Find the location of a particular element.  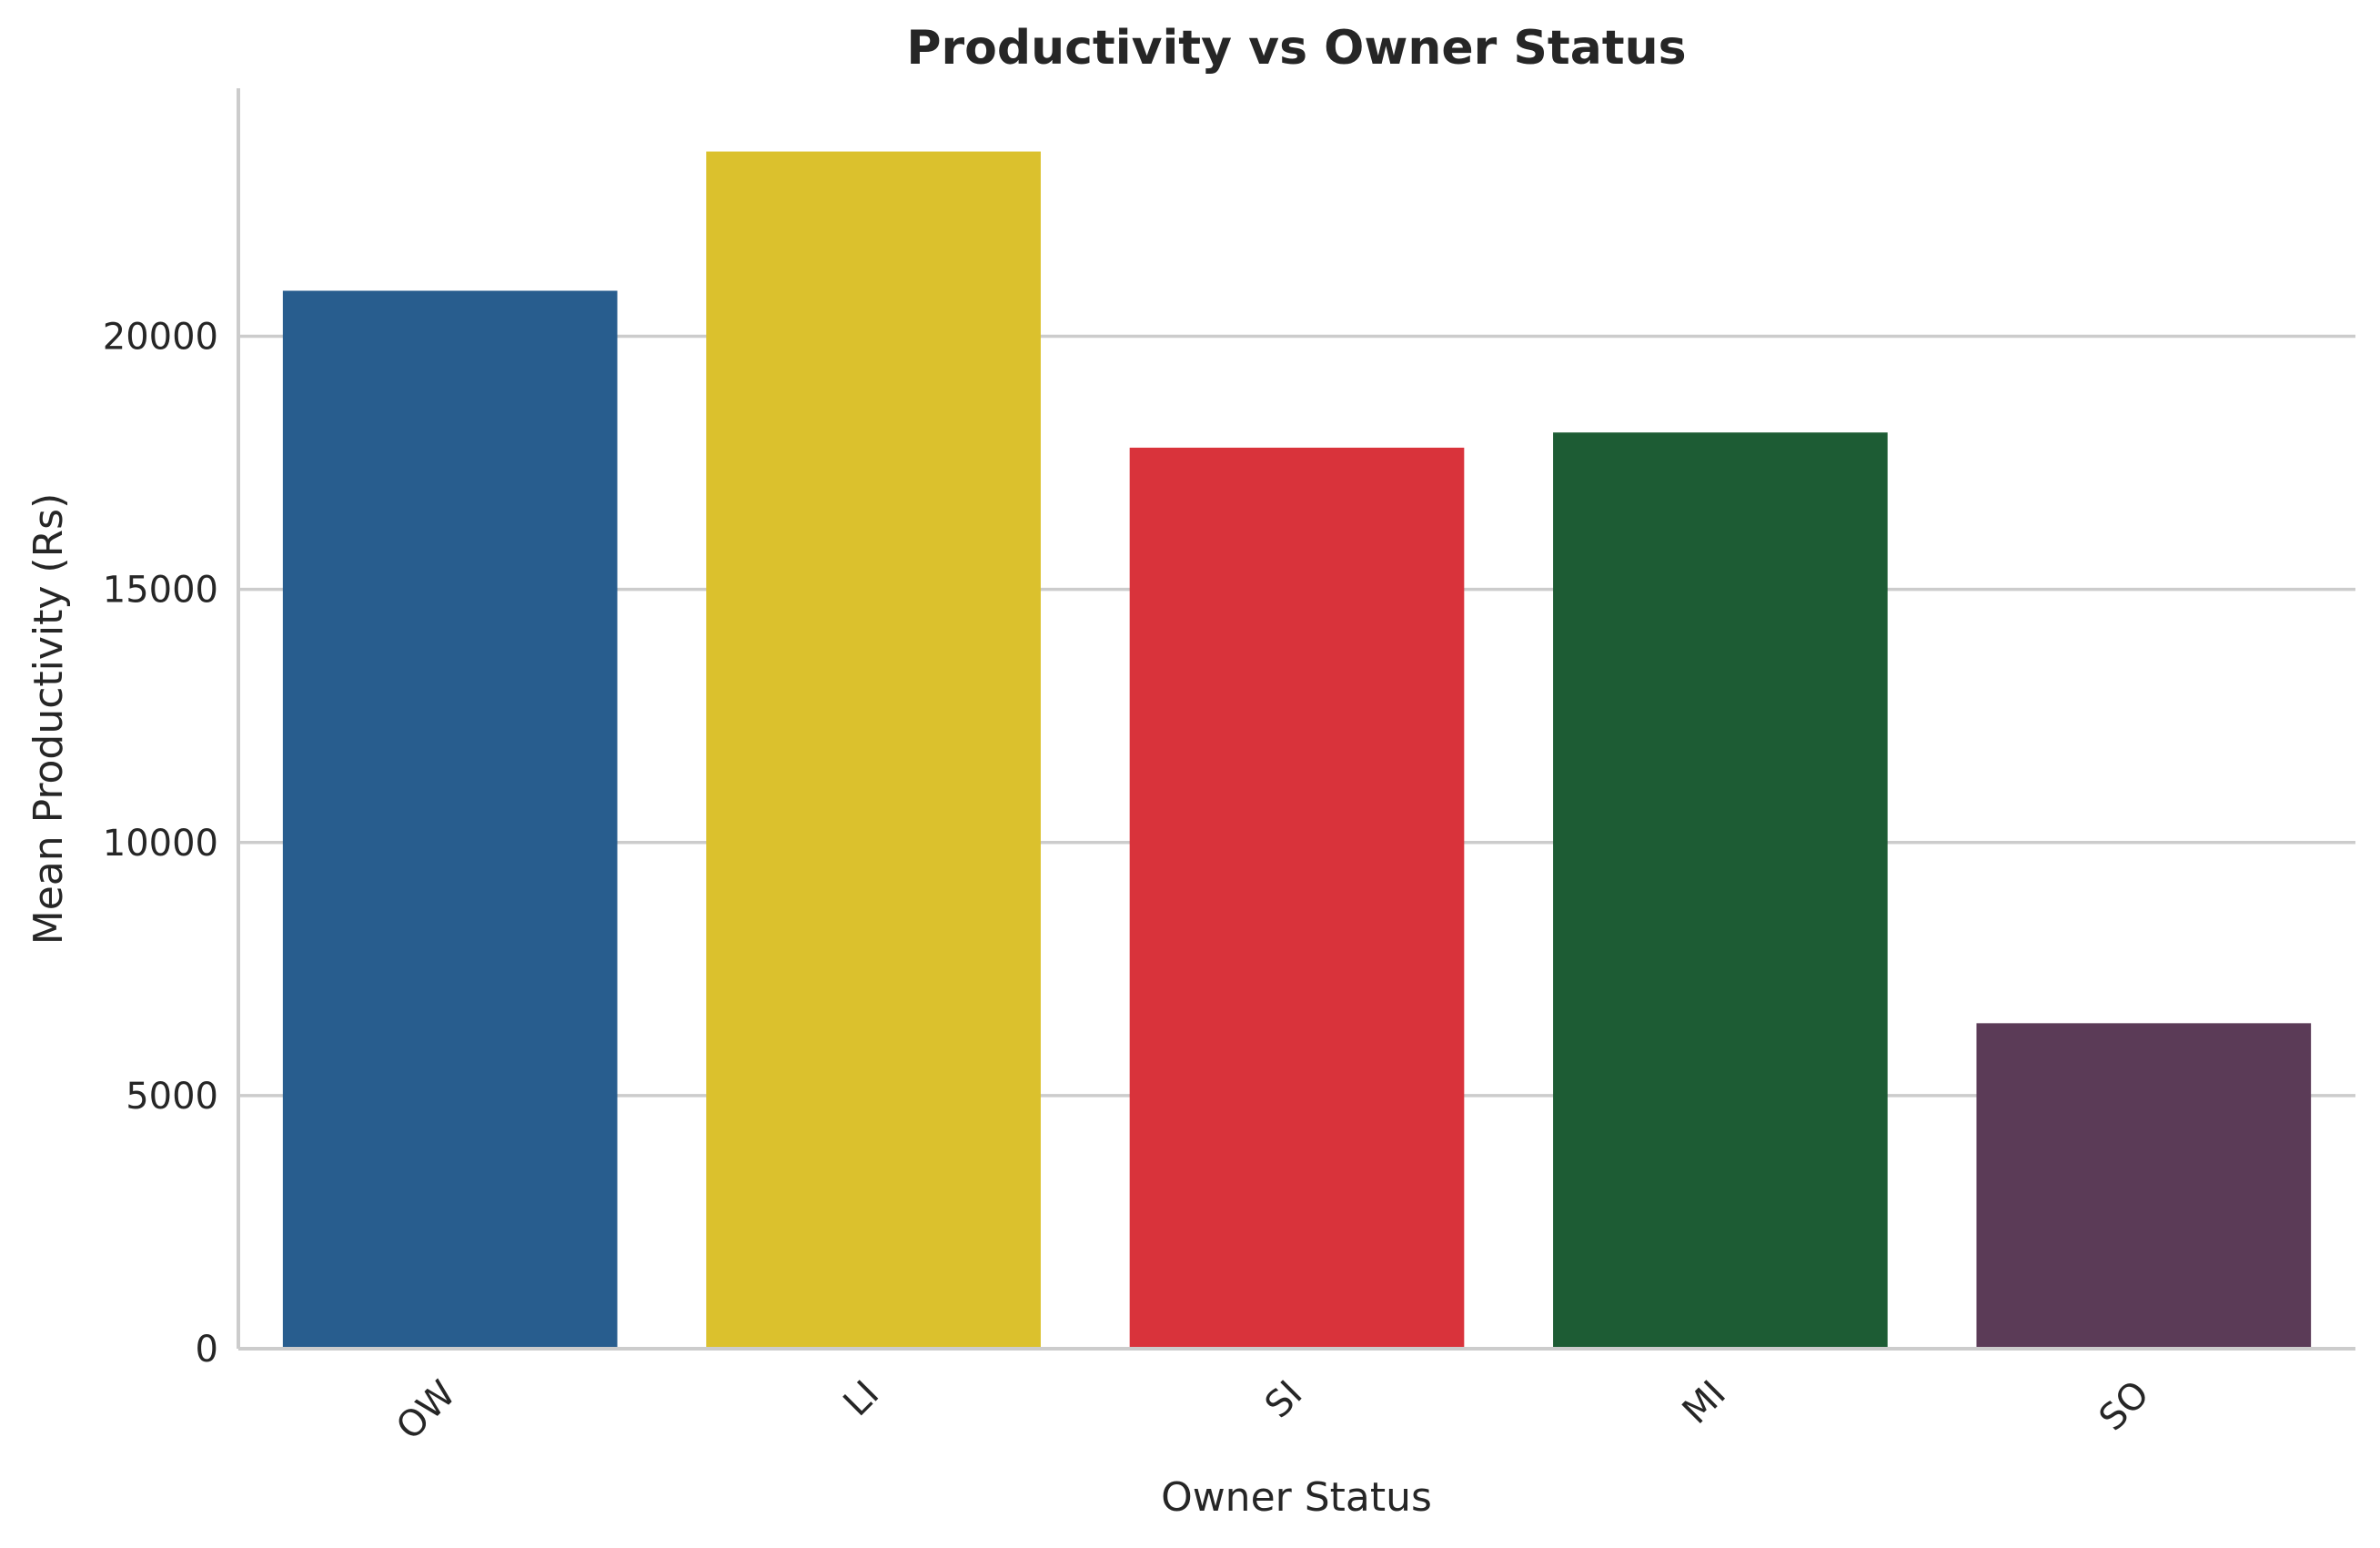

y-tick-label: 10000 is located at coordinates (160, 844).